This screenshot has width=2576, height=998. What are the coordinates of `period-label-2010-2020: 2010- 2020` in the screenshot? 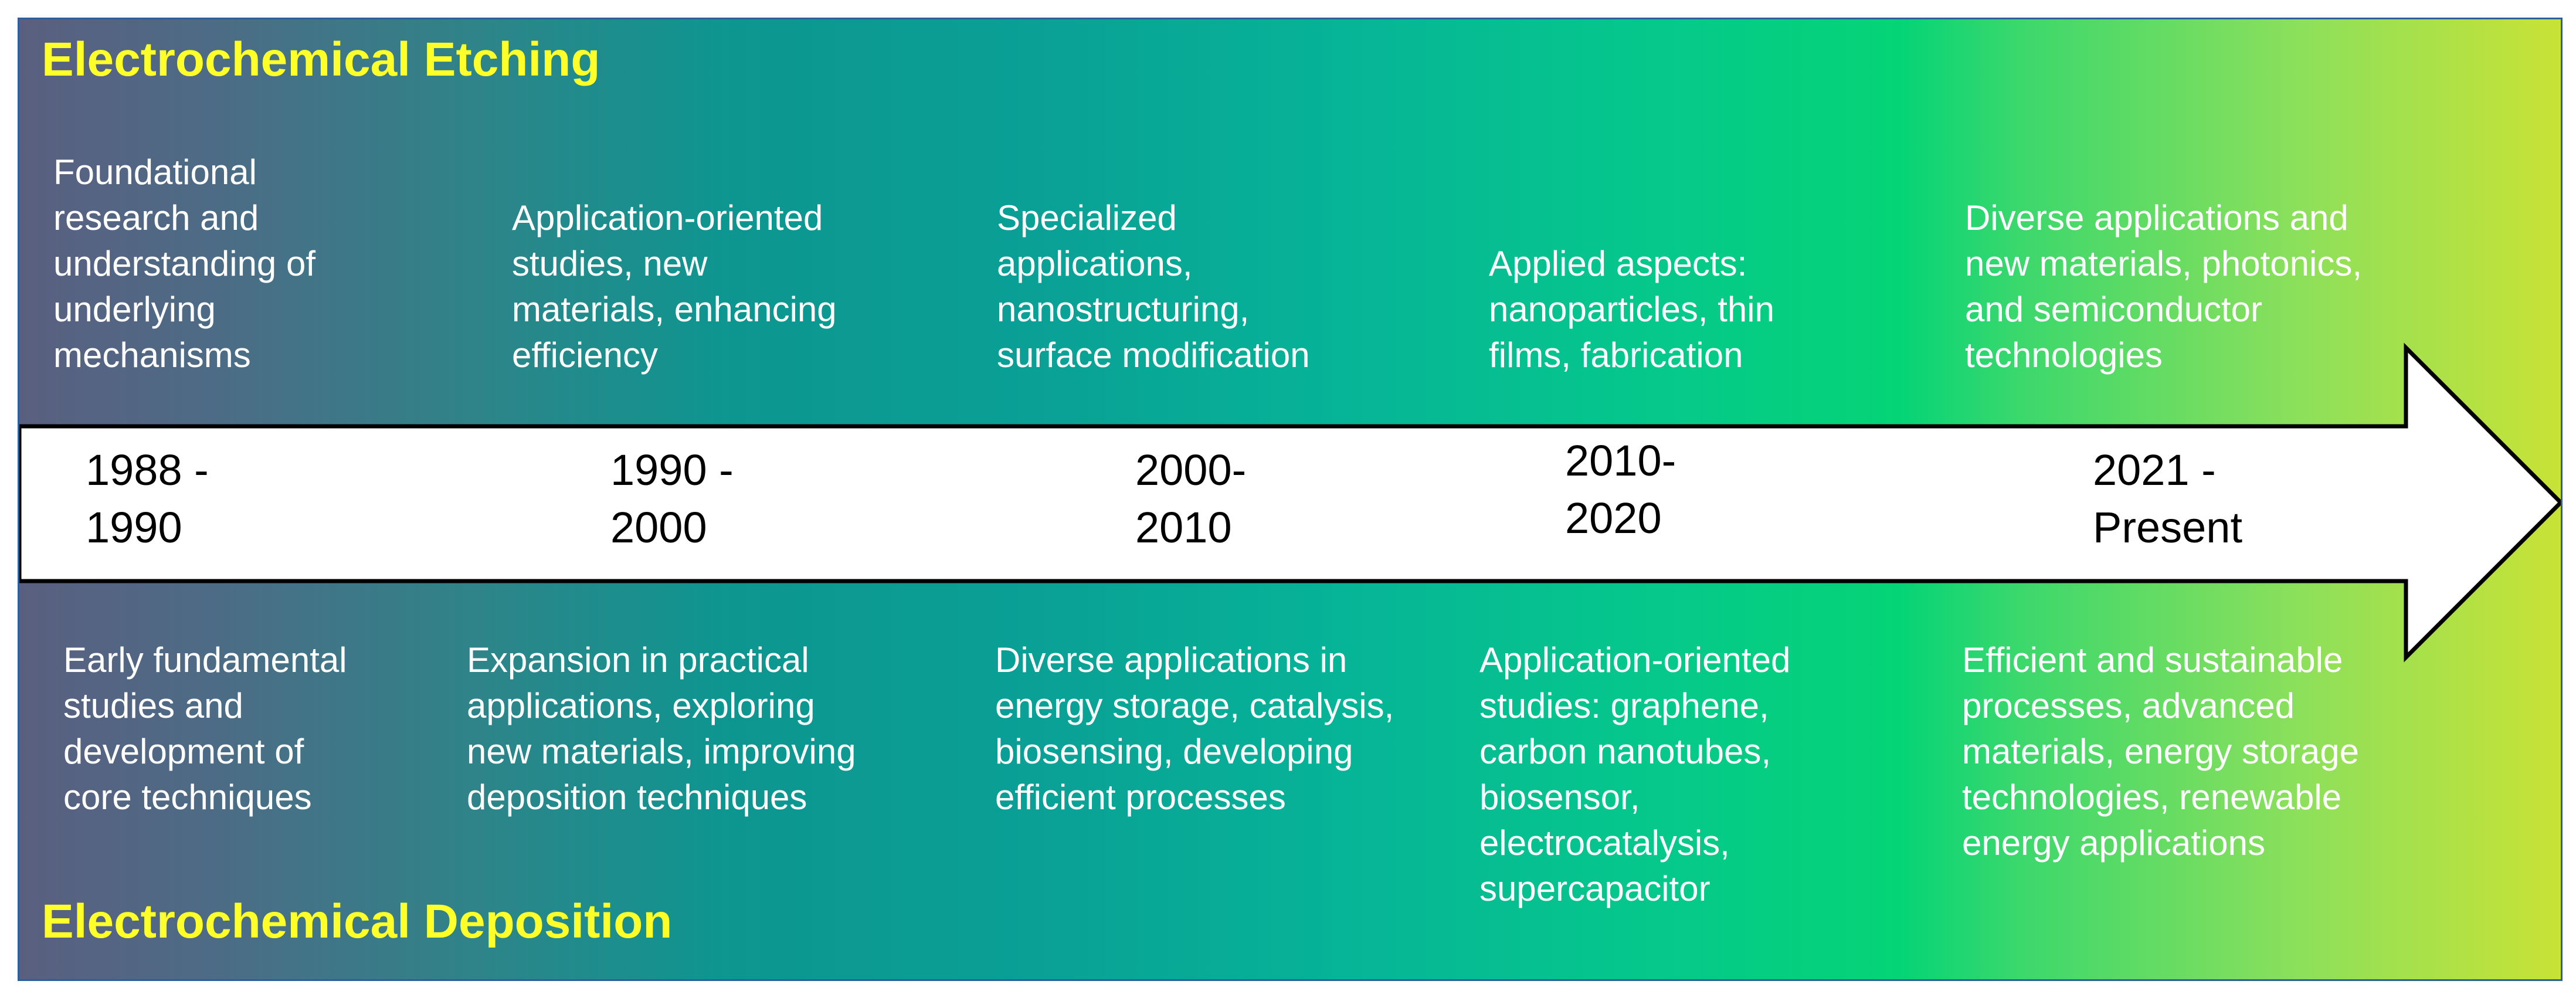 It's located at (1620, 489).